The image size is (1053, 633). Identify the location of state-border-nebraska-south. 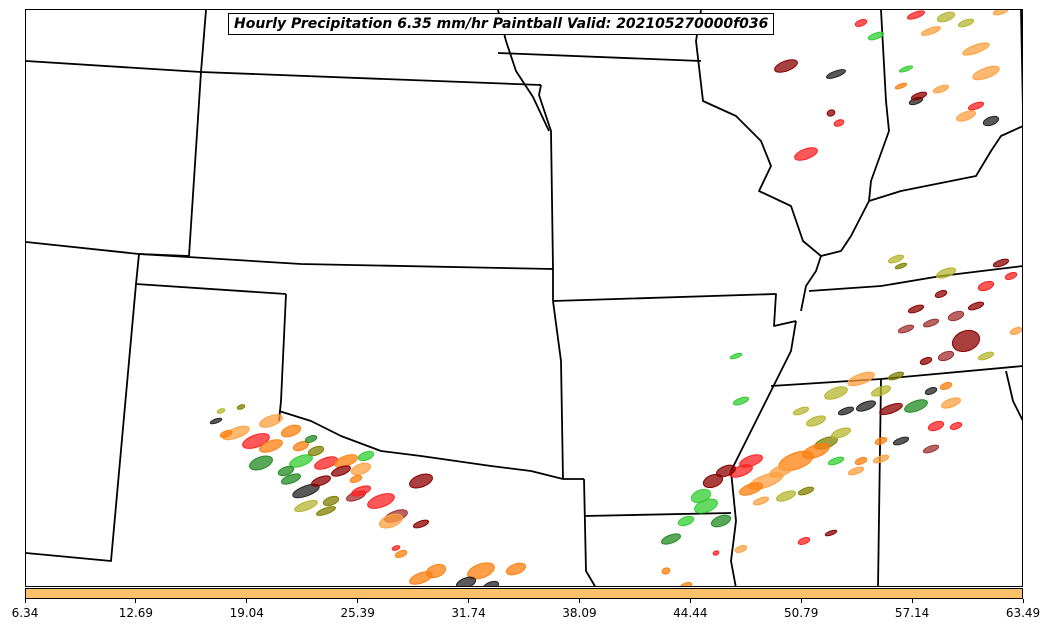
(371, 78).